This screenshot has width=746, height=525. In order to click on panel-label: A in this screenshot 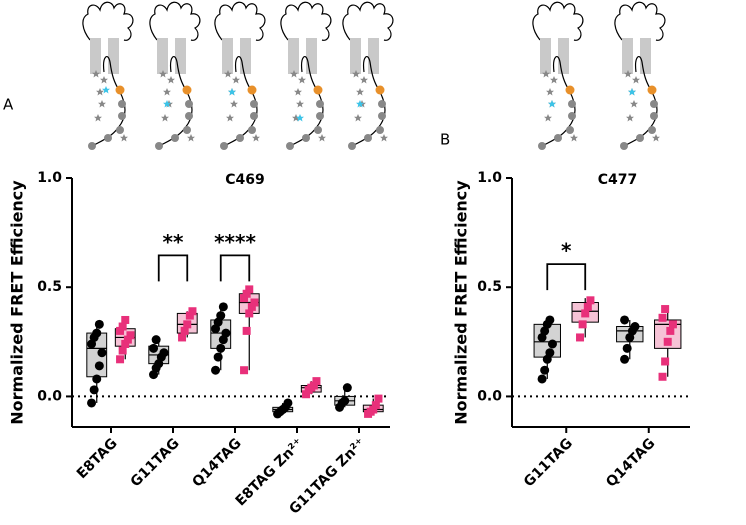, I will do `click(8, 105)`.